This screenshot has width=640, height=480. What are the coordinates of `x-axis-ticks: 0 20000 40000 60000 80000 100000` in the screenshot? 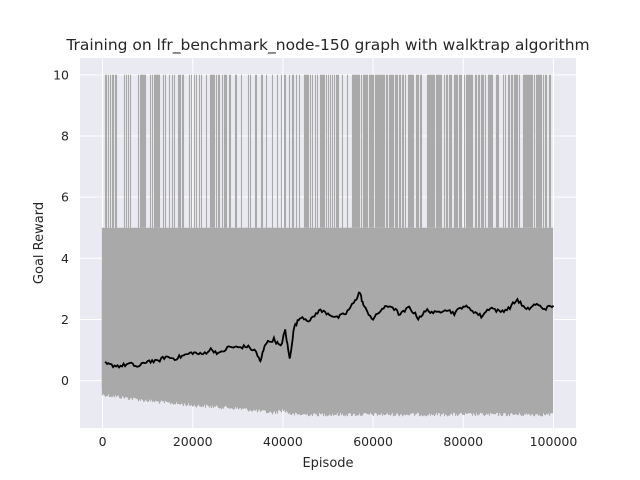 It's located at (338, 441).